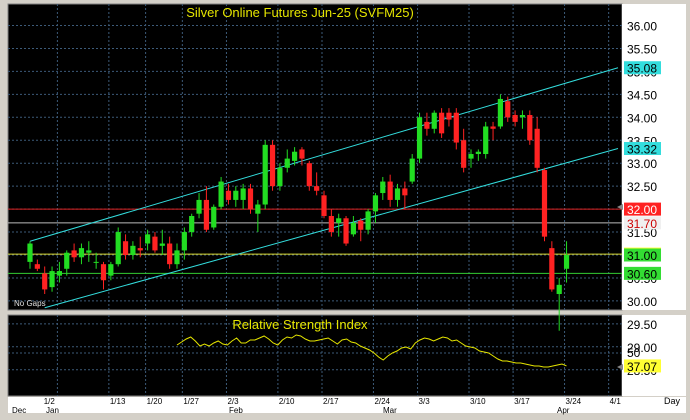 This screenshot has height=420, width=690. I want to click on date-tick-label: 2/3, so click(233, 401).